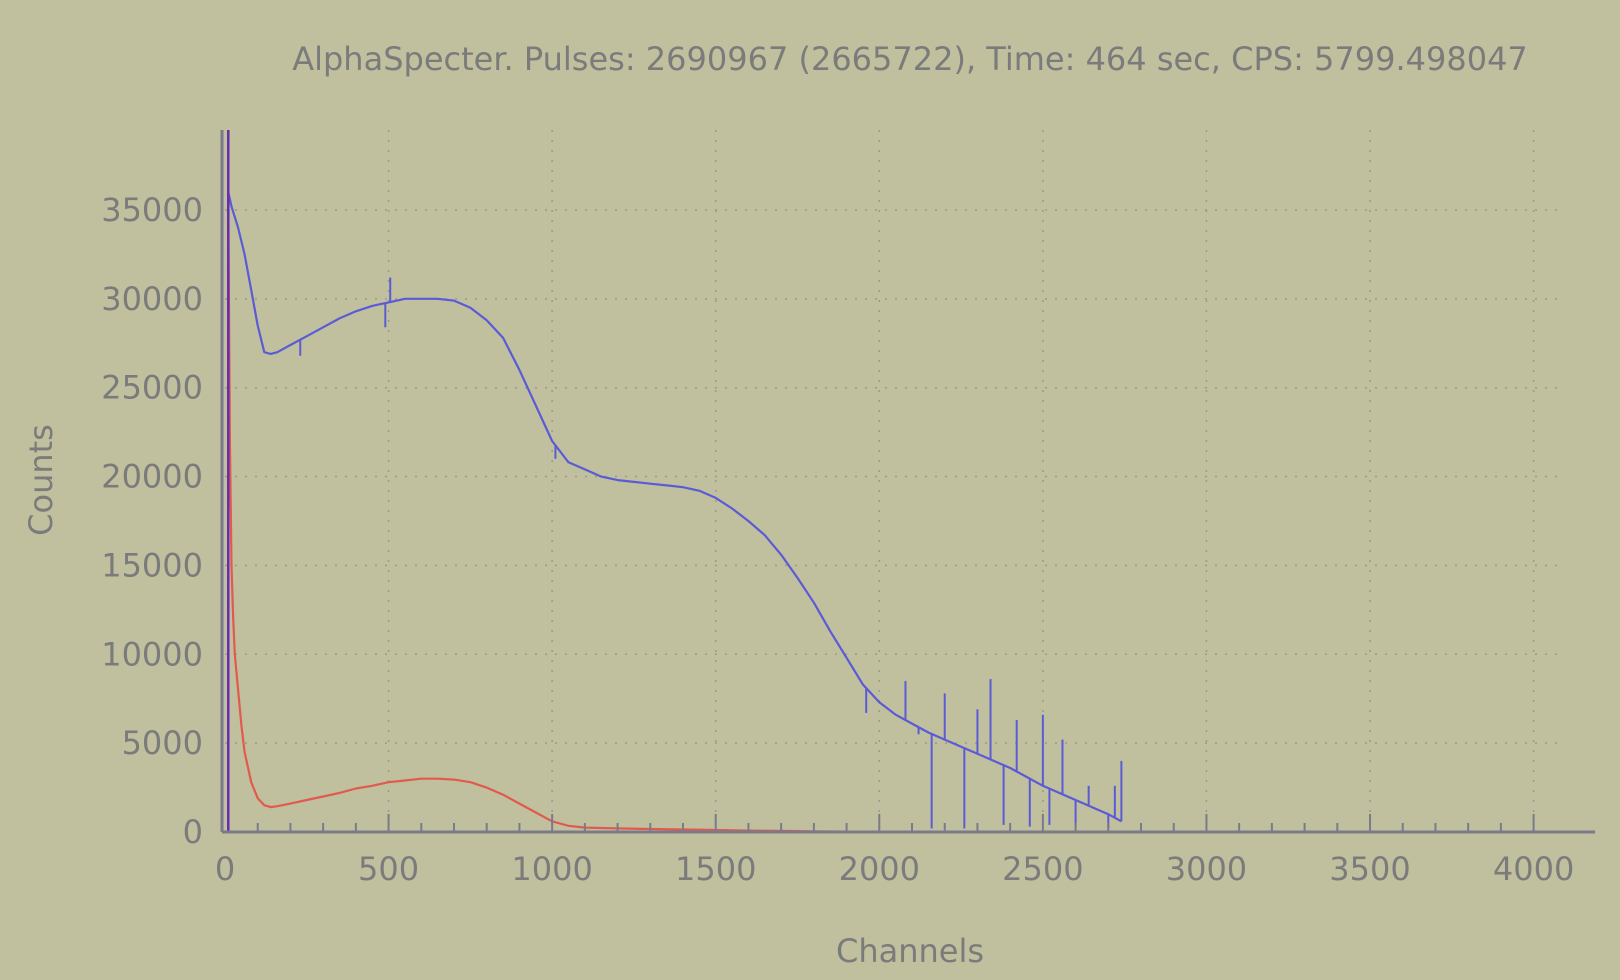 This screenshot has height=980, width=1620. What do you see at coordinates (152, 388) in the screenshot?
I see `y-tick-label: 25000` at bounding box center [152, 388].